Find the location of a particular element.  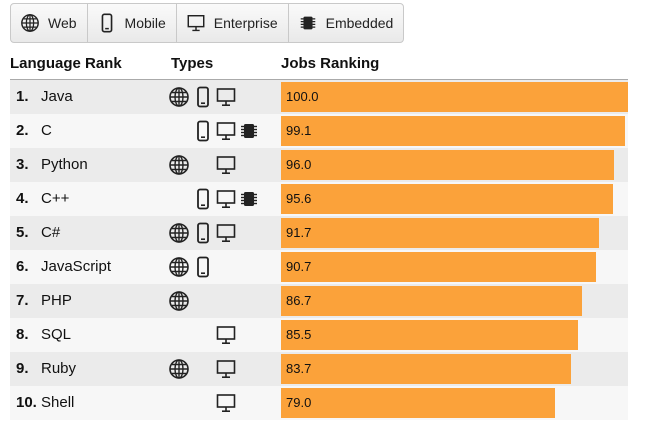

header-jobs-ranking: Jobs Ranking is located at coordinates (330, 63).